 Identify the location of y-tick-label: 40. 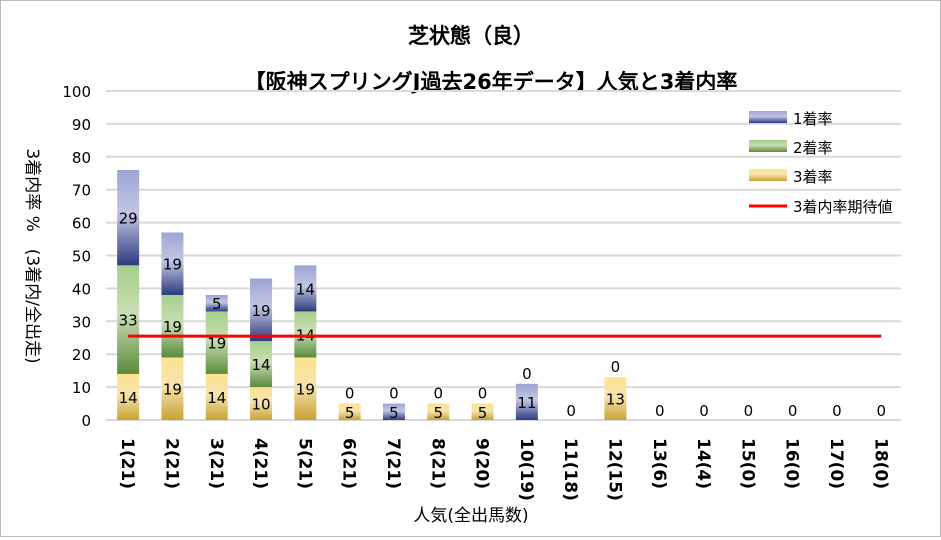
(81, 289).